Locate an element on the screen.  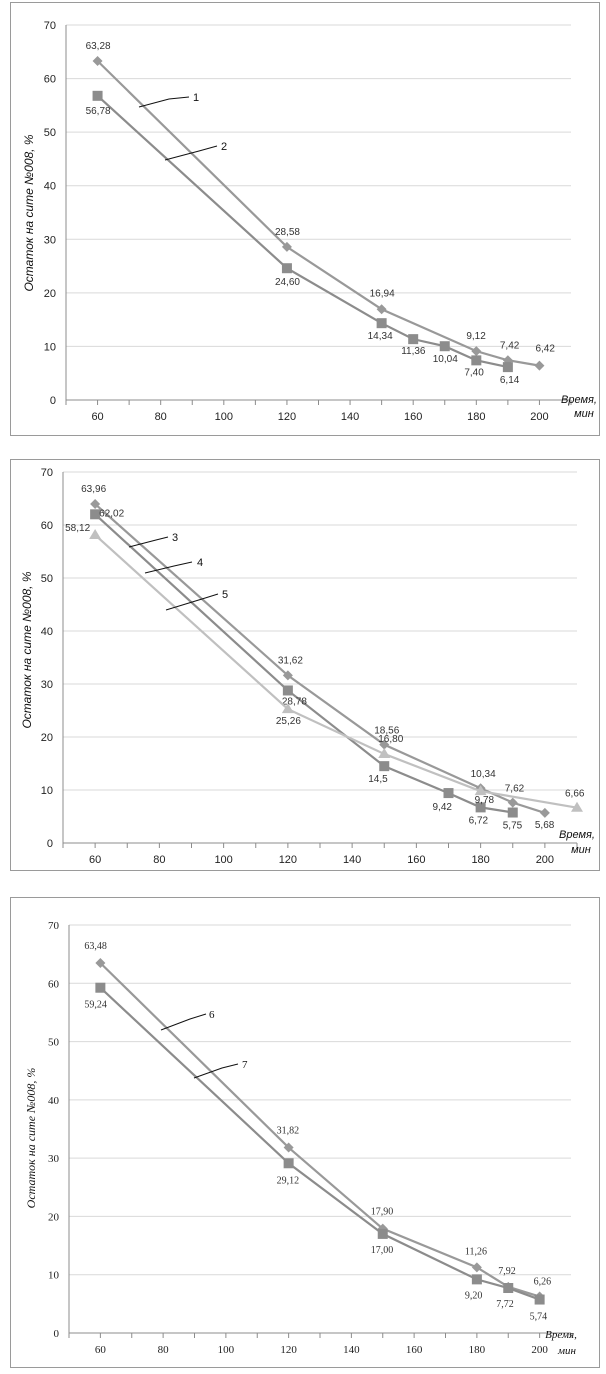
y-tick-label: 50 is located at coordinates (50, 133).